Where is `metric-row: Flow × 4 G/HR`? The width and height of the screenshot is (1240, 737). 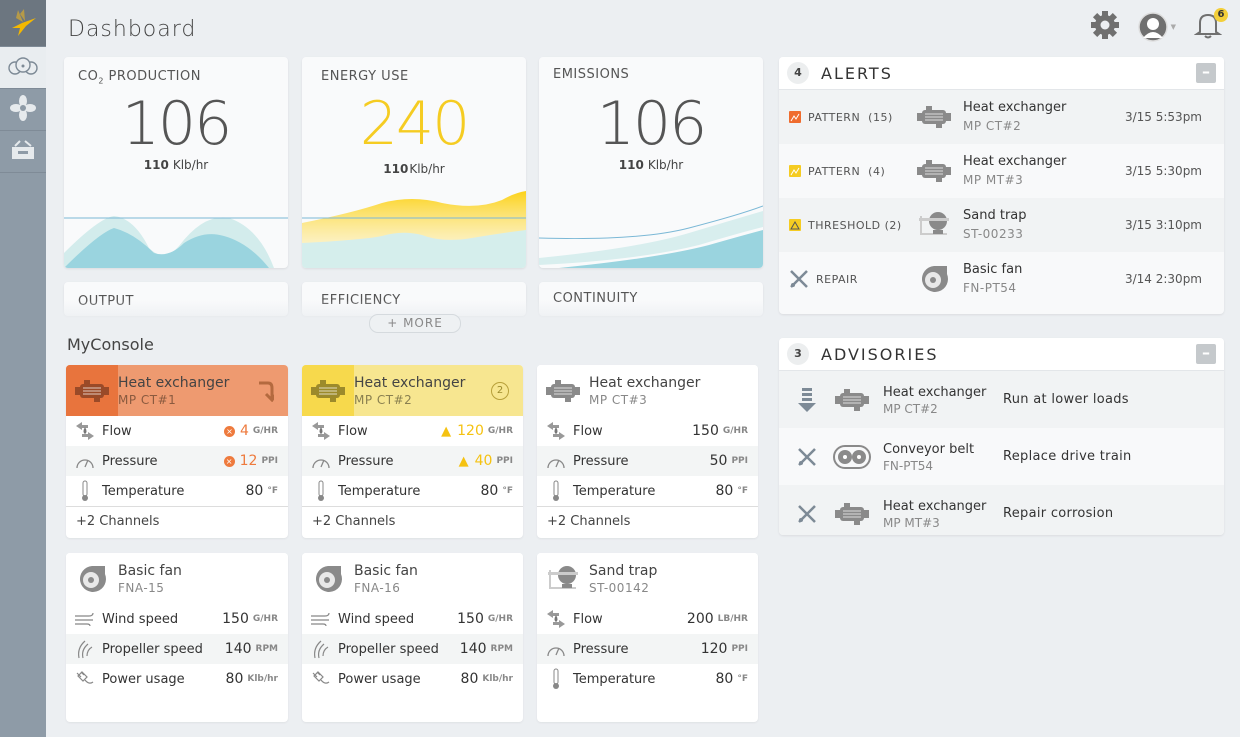
metric-row: Flow × 4 G/HR is located at coordinates (177, 431).